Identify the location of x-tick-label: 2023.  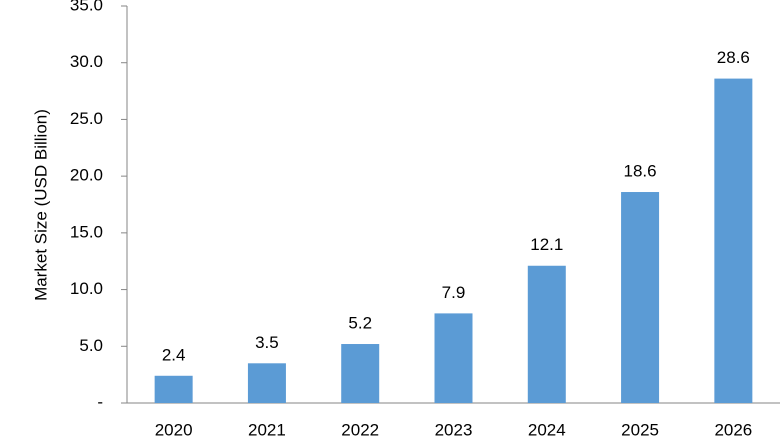
(454, 429).